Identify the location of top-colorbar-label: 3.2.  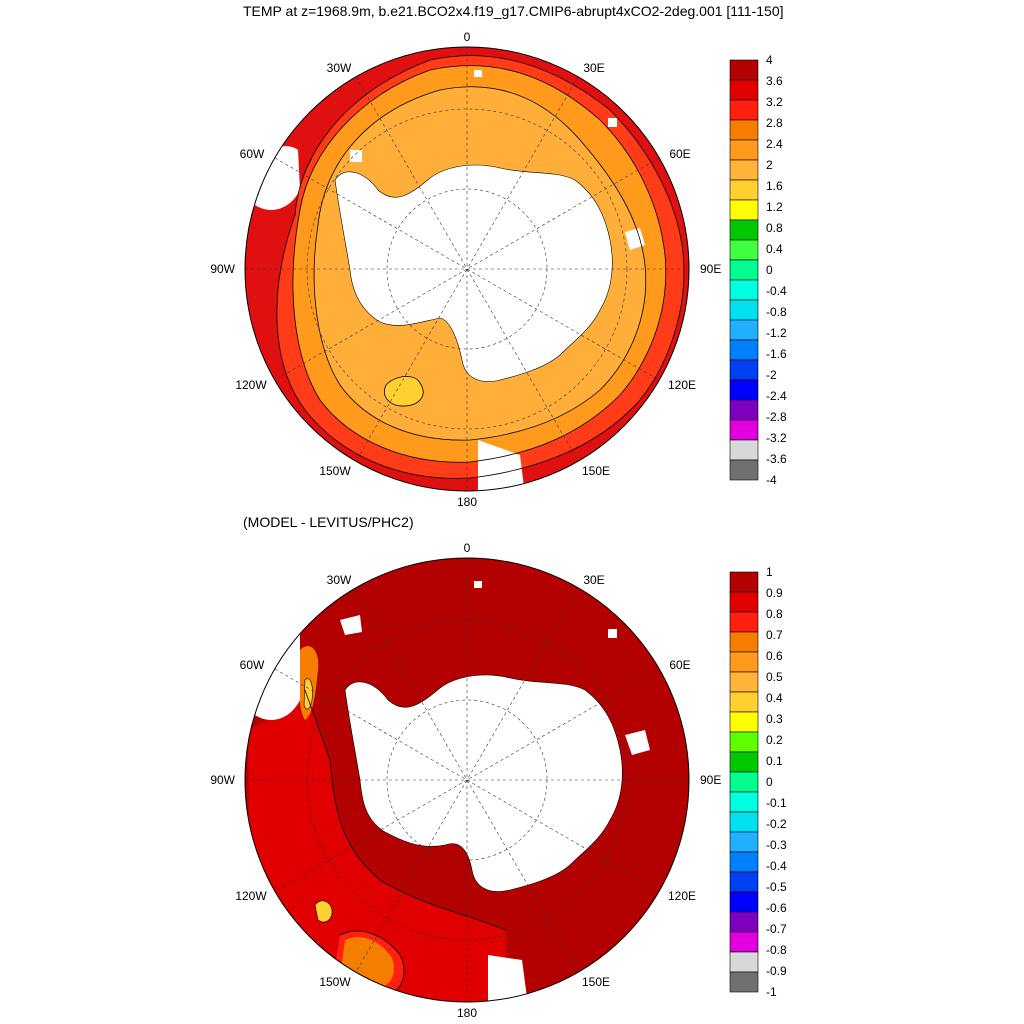
(774, 102).